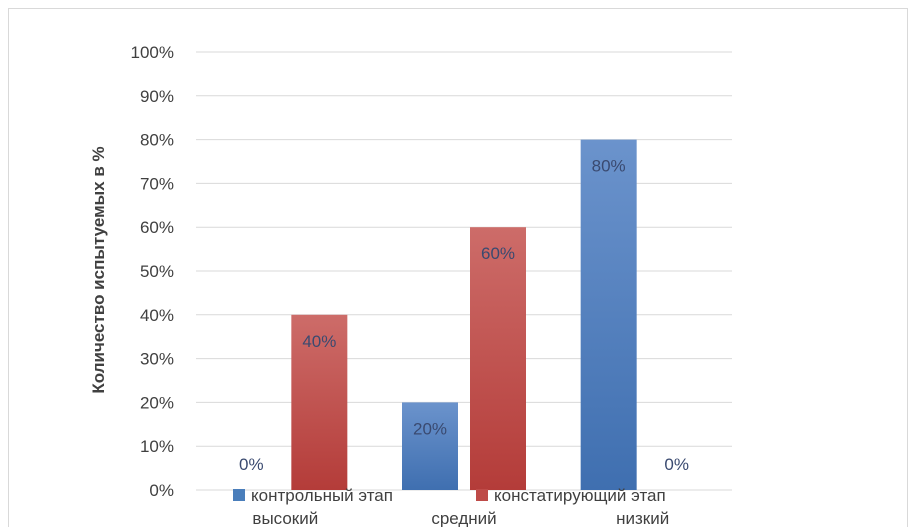  Describe the element at coordinates (157, 96) in the screenshot. I see `y-tick-label: 90%` at that location.